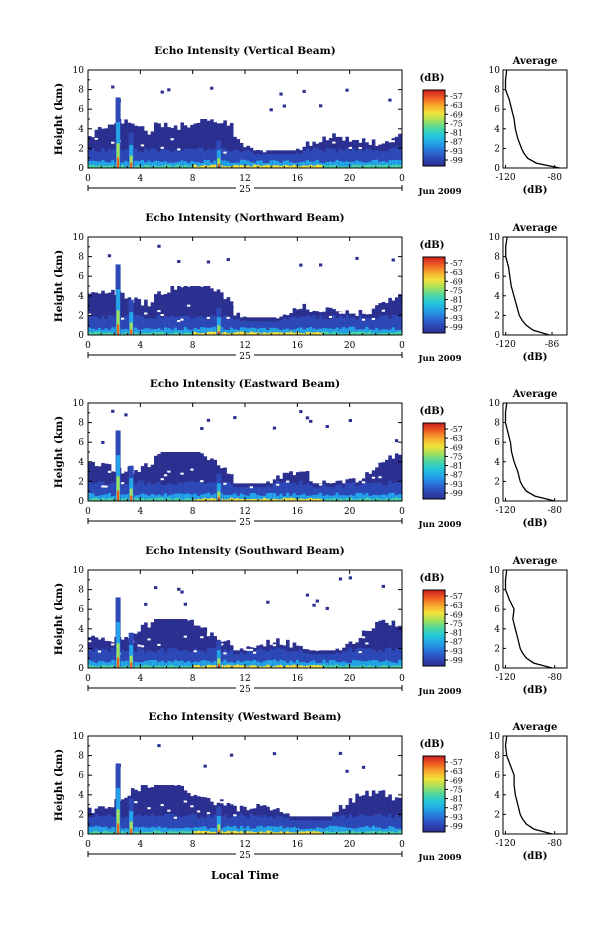 The height and width of the screenshot is (929, 616). What do you see at coordinates (495, 404) in the screenshot?
I see `avg-y-tick-label: 10` at bounding box center [495, 404].